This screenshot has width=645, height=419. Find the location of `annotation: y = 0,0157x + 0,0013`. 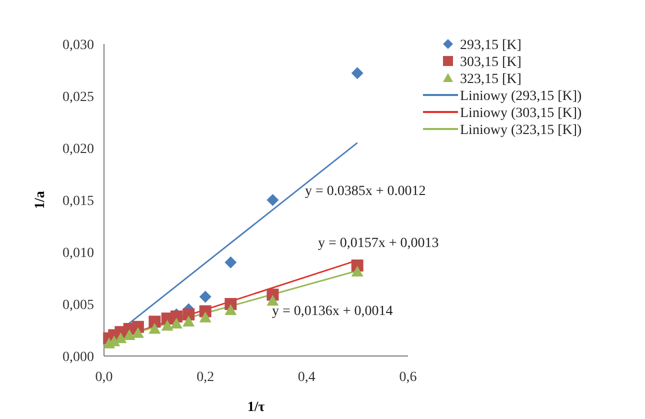

annotation: y = 0,0157x + 0,0013 is located at coordinates (378, 243).